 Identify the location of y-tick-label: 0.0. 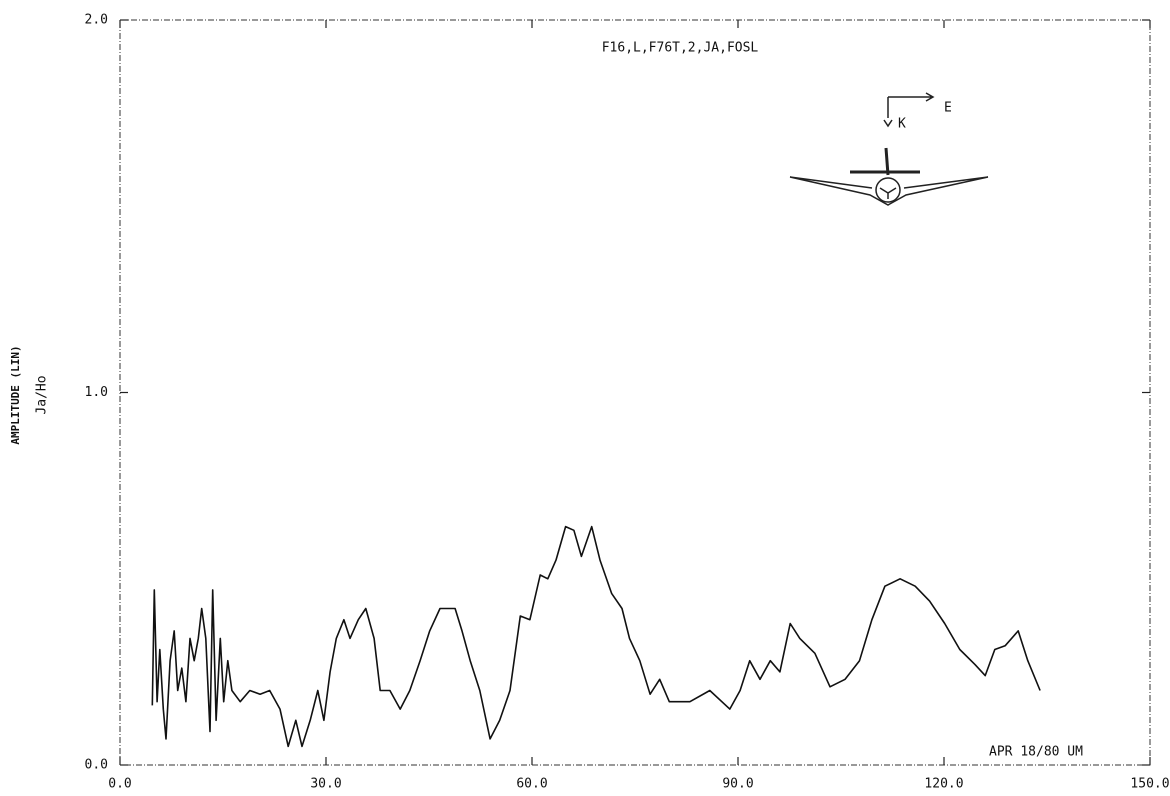
(96, 765).